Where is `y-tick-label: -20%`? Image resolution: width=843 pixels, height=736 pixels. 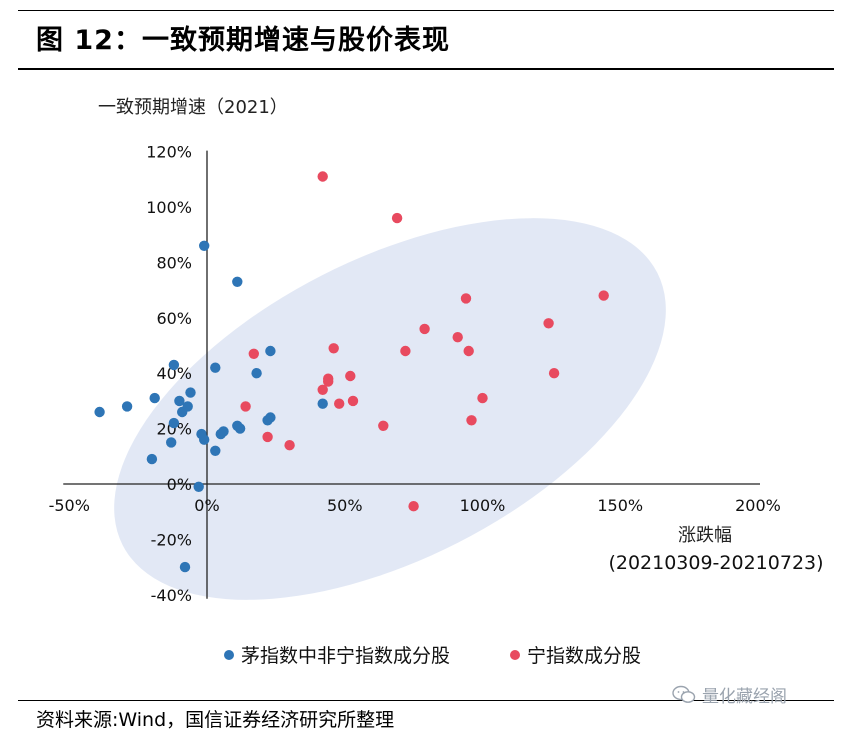
y-tick-label: -20% is located at coordinates (171, 539).